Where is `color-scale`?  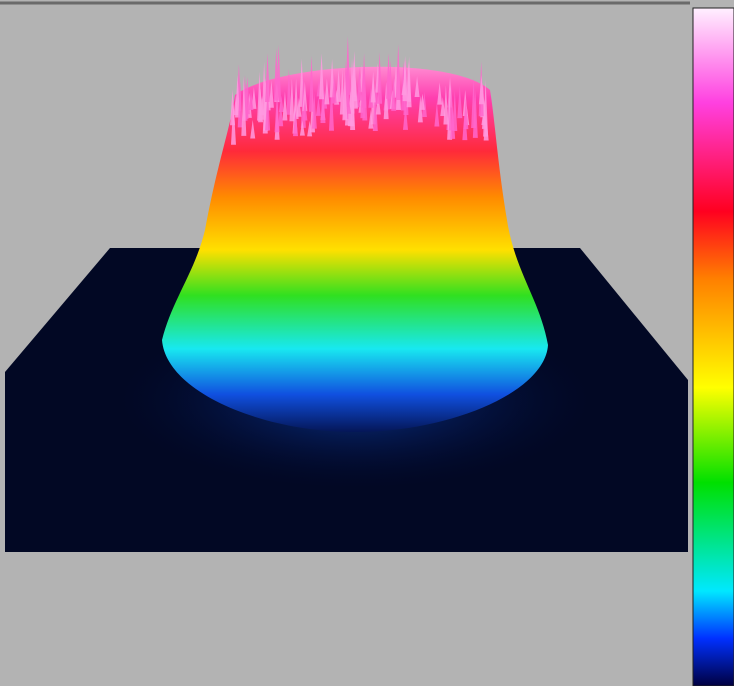 color-scale is located at coordinates (713, 346).